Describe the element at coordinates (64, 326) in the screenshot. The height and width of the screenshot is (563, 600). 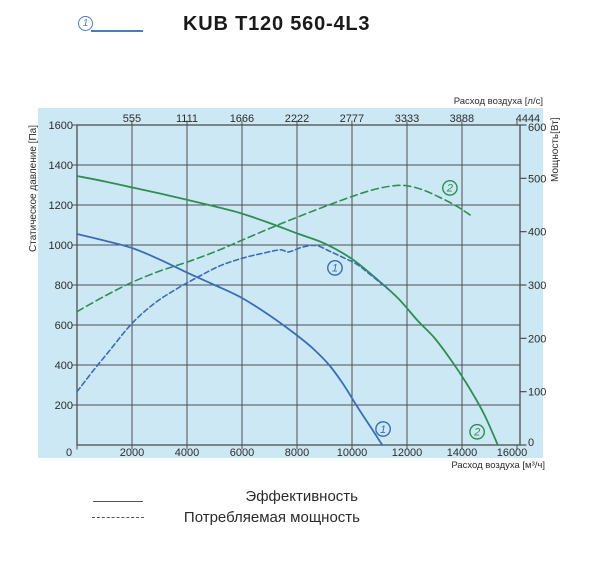
I see `y-axis-left-tick-label: 600` at that location.